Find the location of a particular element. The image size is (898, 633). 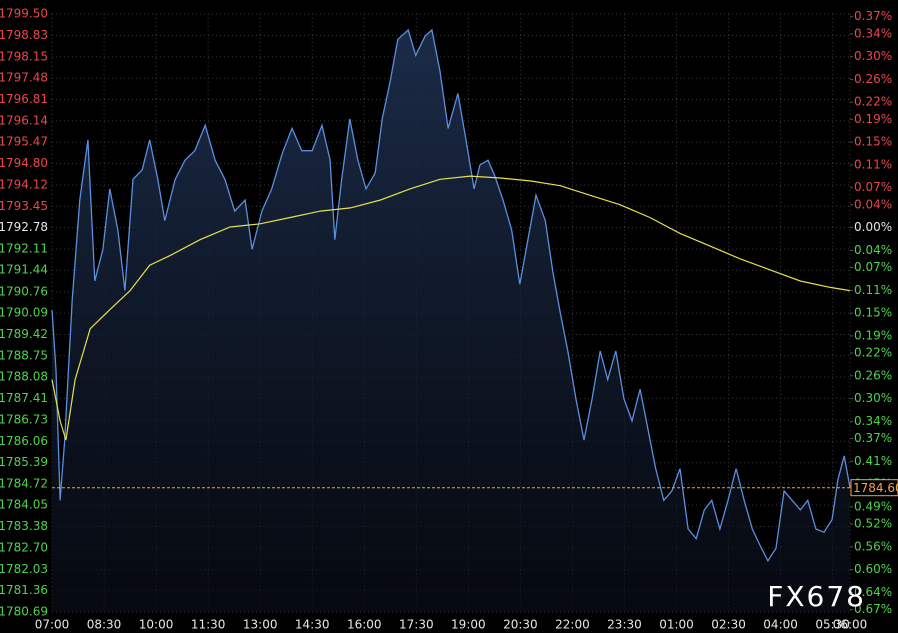

x-tick-label: 06:00 is located at coordinates (850, 625).